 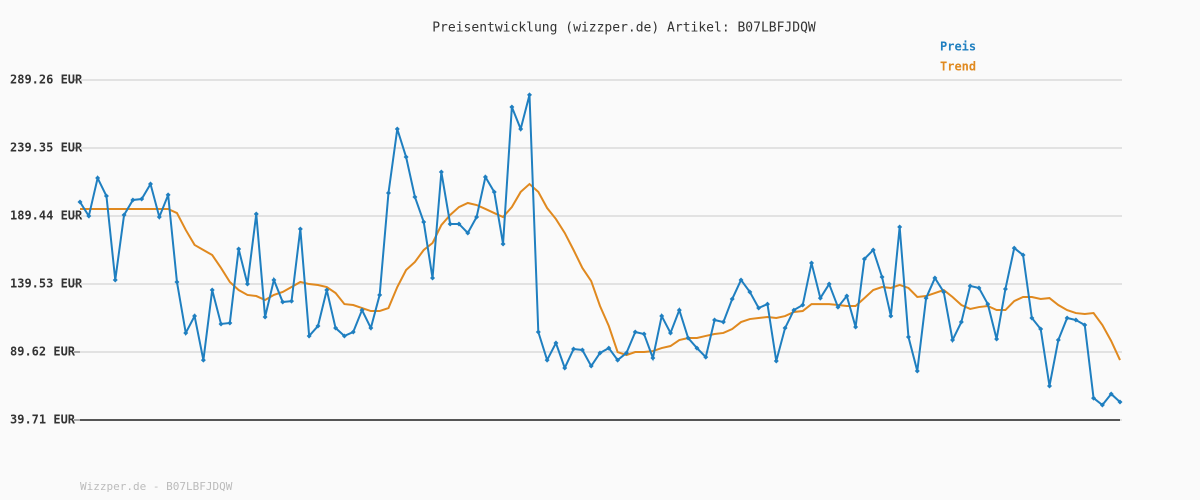 What do you see at coordinates (958, 47) in the screenshot?
I see `legend-label: Preis` at bounding box center [958, 47].